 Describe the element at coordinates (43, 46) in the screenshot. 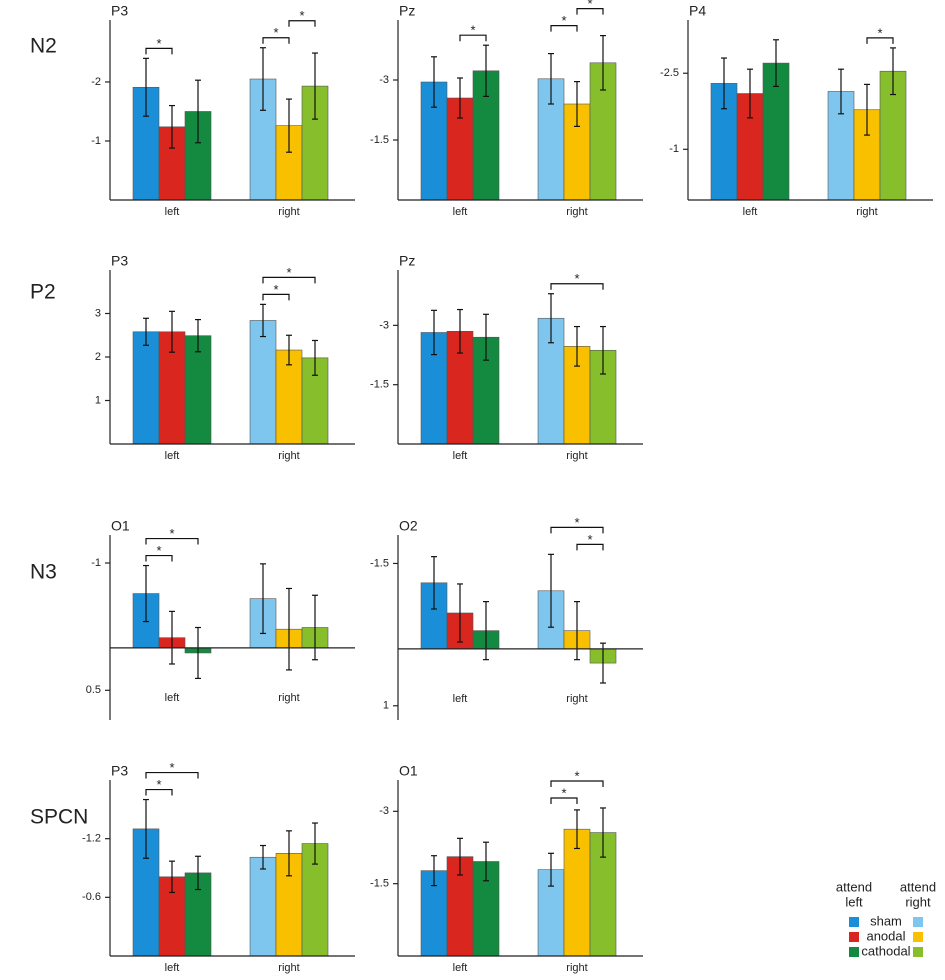

I see `row-label: N2` at that location.